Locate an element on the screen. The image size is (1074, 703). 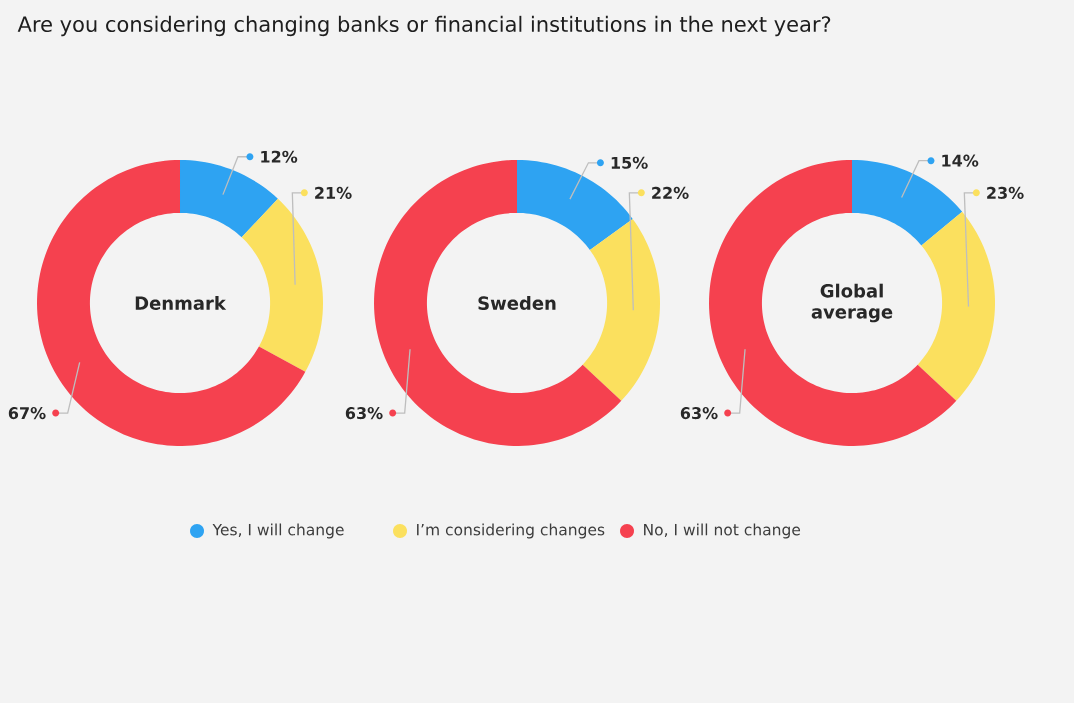
data-label: 67% is located at coordinates (27, 413).